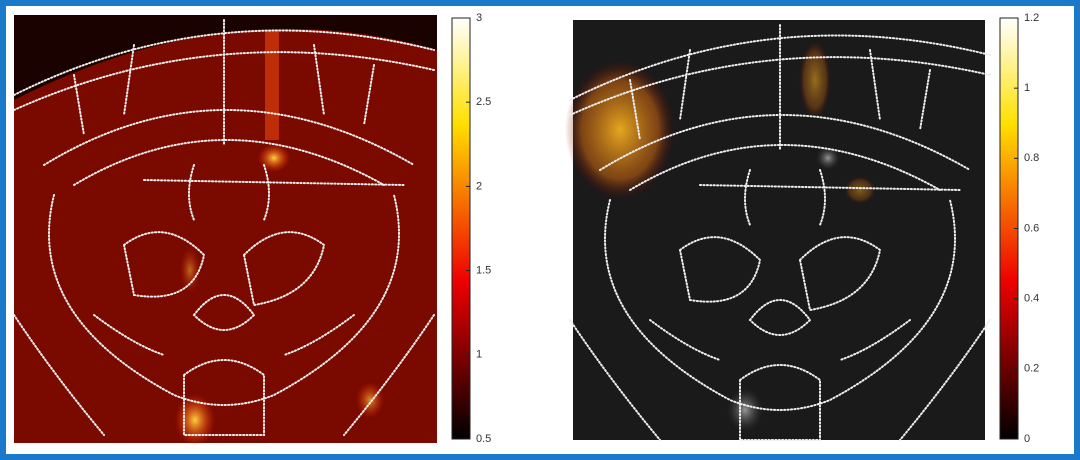 Image resolution: width=1080 pixels, height=460 pixels. Describe the element at coordinates (483, 102) in the screenshot. I see `colorbar-tick-label: 2.5` at that location.